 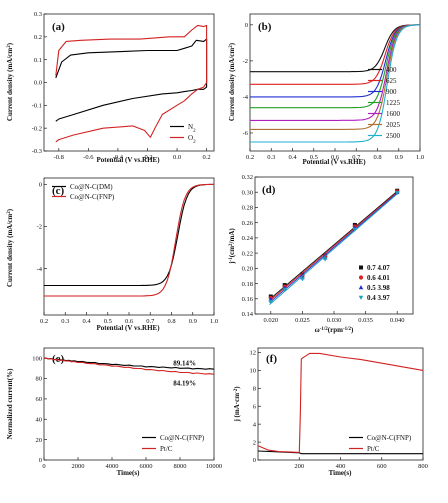 What do you see at coordinates (247, 177) in the screenshot?
I see `y-tick-label: 0.32` at bounding box center [247, 177].